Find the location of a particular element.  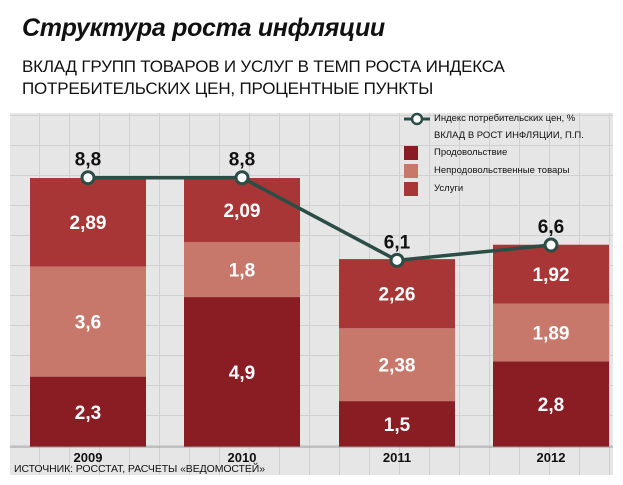

x-tick-label-2009: 2009 is located at coordinates (88, 457).